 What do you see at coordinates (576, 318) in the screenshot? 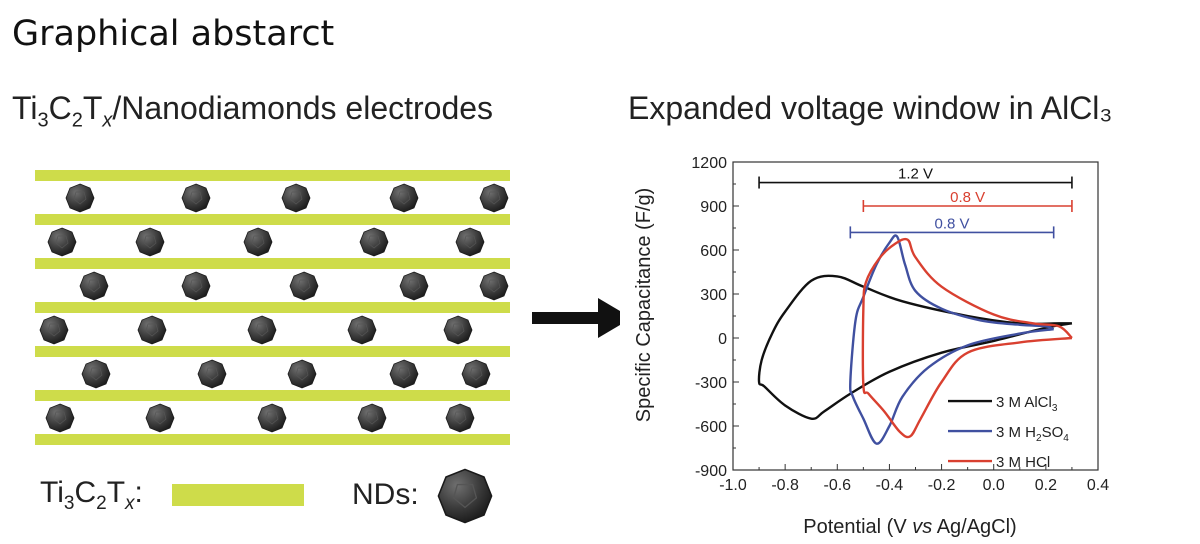
I see `arrow-right-icon` at bounding box center [576, 318].